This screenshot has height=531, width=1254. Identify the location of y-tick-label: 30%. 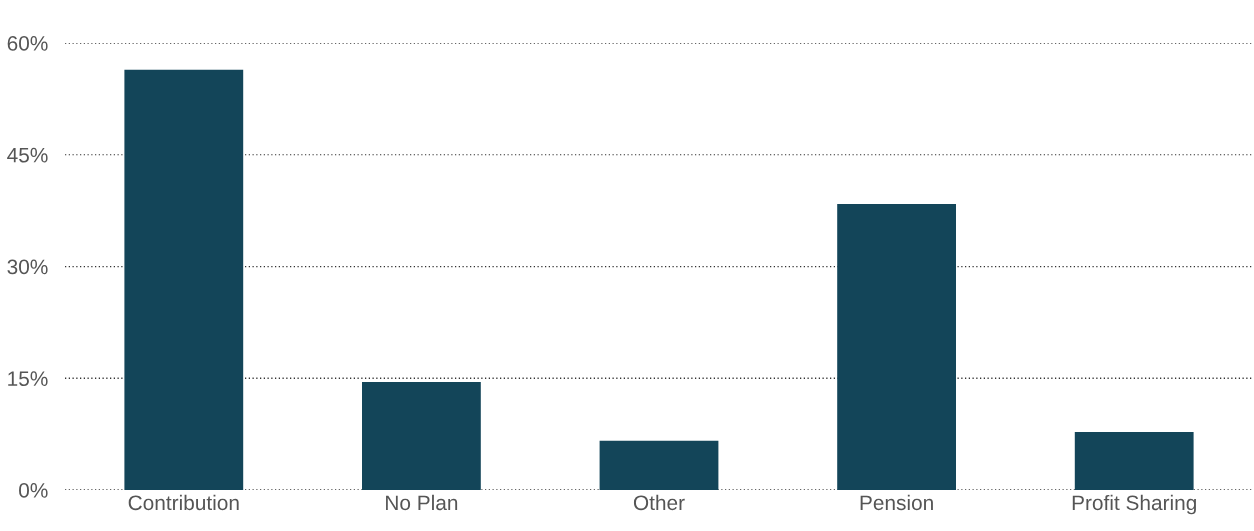
(27, 267).